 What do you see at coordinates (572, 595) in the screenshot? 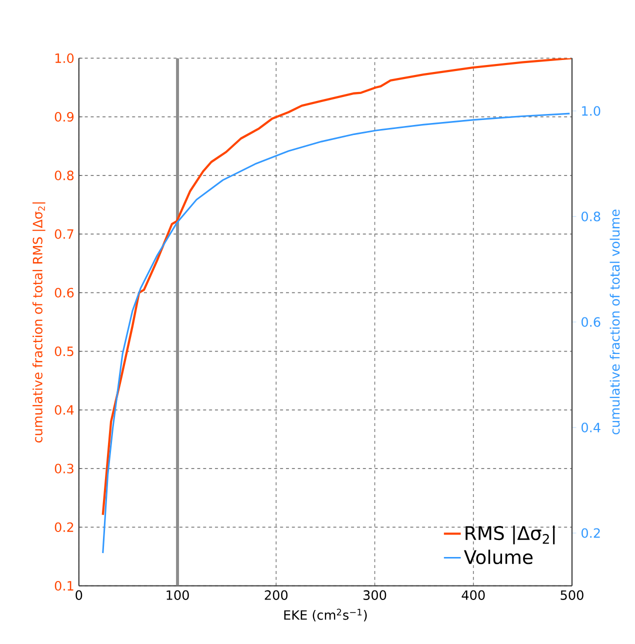
I see `x-tick-label: 500` at bounding box center [572, 595].